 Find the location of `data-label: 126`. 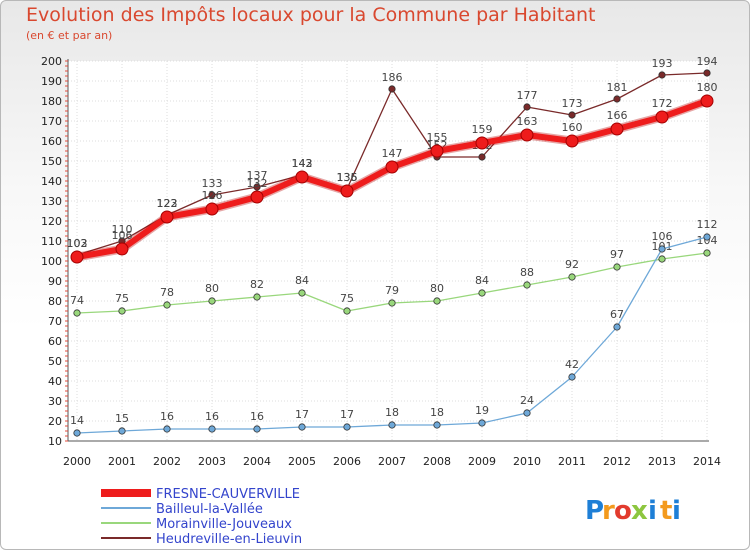

data-label: 126 is located at coordinates (212, 195).